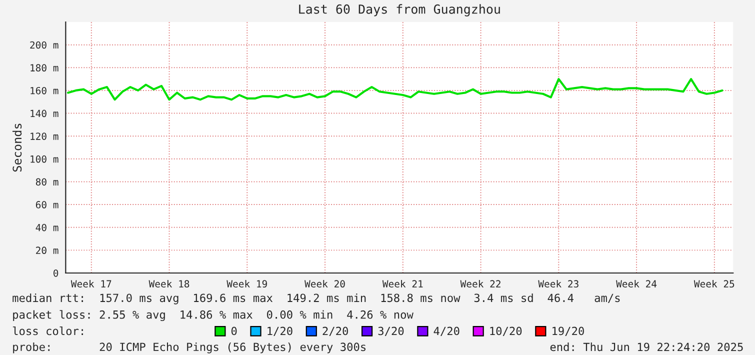 This screenshot has height=355, width=755. What do you see at coordinates (47, 204) in the screenshot?
I see `y-tick-label: 60 m` at bounding box center [47, 204].